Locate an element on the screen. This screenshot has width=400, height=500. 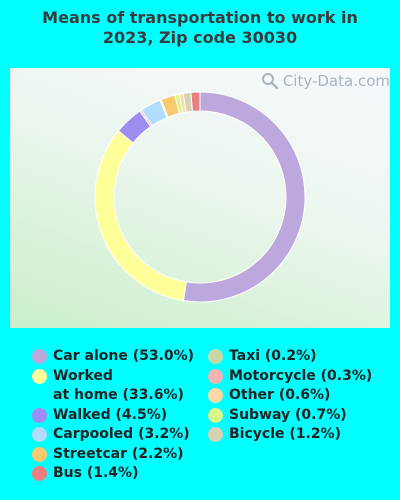
slice-bus is located at coordinates (195, 101).